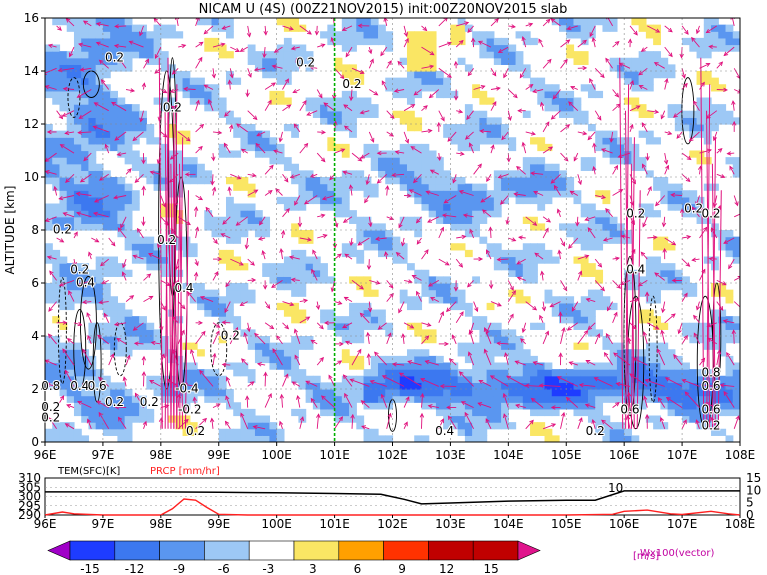  I want to click on y-tick-label: 5, so click(750, 503).